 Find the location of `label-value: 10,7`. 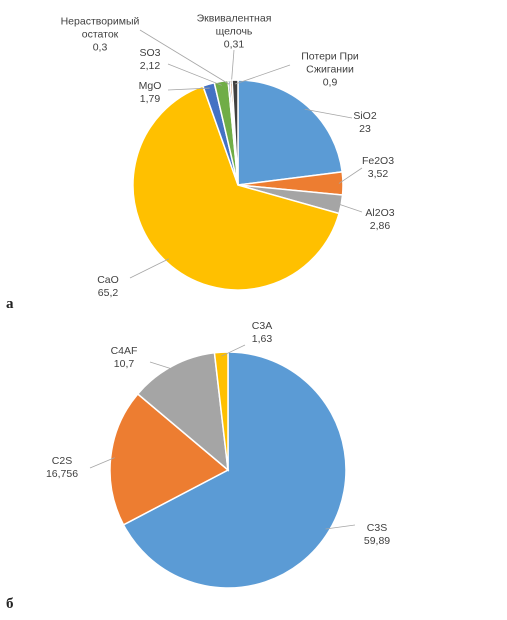

label-value: 10,7 is located at coordinates (124, 364).